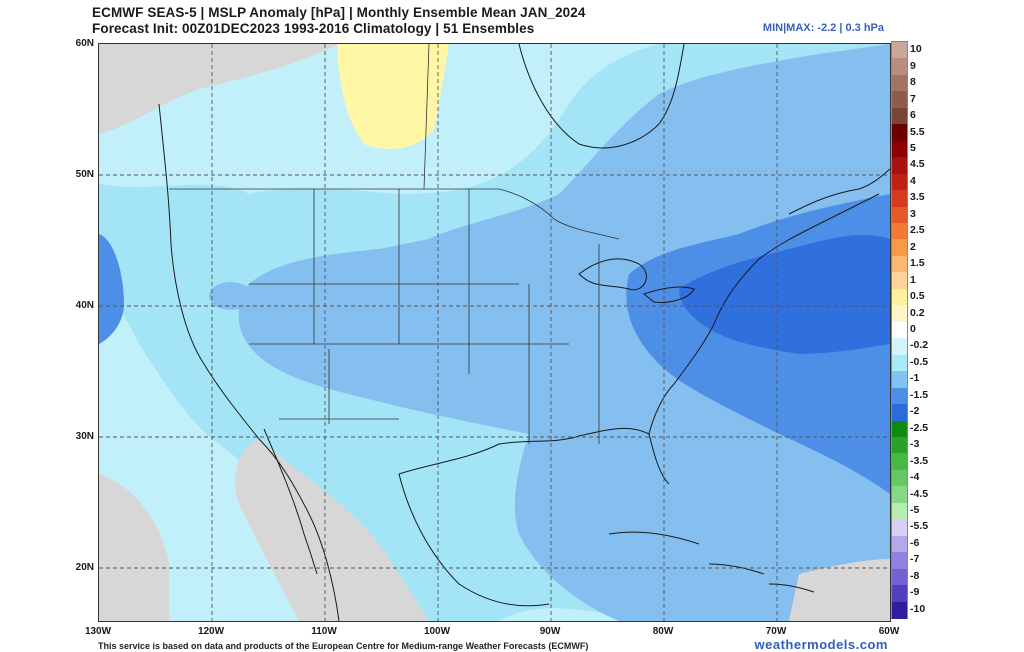 The height and width of the screenshot is (652, 1024). What do you see at coordinates (776, 631) in the screenshot?
I see `lon-label-70w: 70W` at bounding box center [776, 631].